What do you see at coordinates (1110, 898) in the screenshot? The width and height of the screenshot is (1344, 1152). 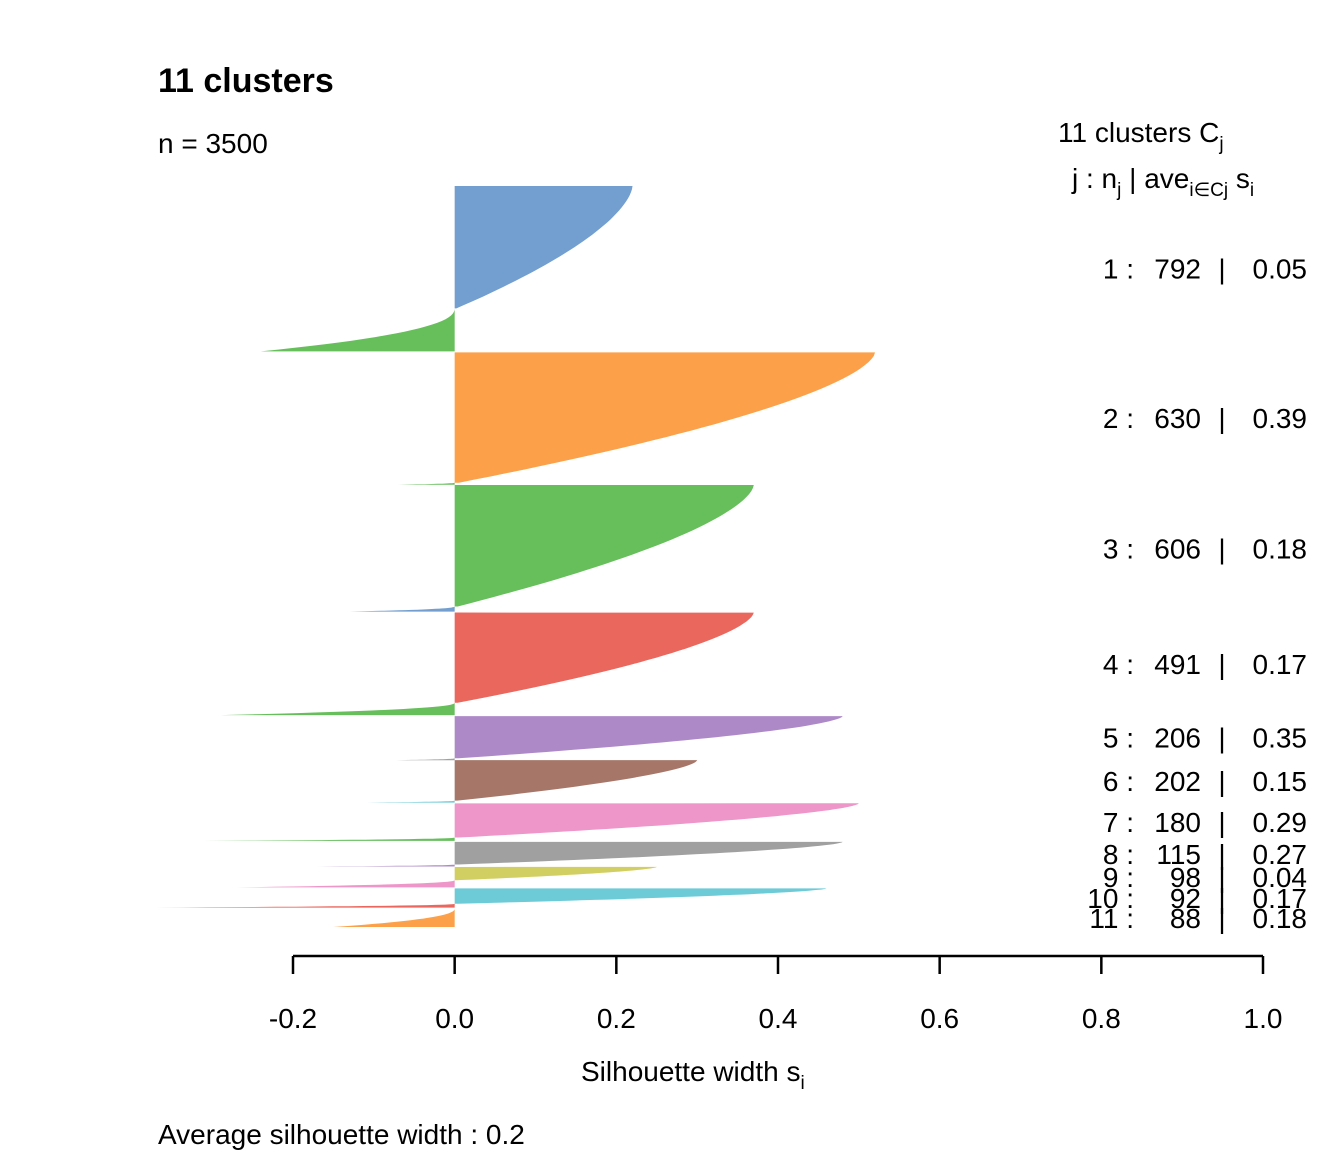 I see `cluster-label-part: 10 :` at bounding box center [1110, 898].